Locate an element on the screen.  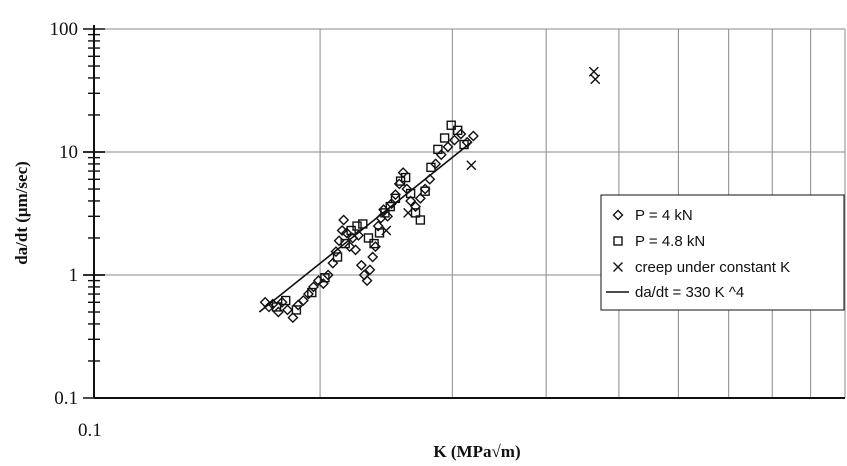
fit-line is located at coordinates (365, 227).